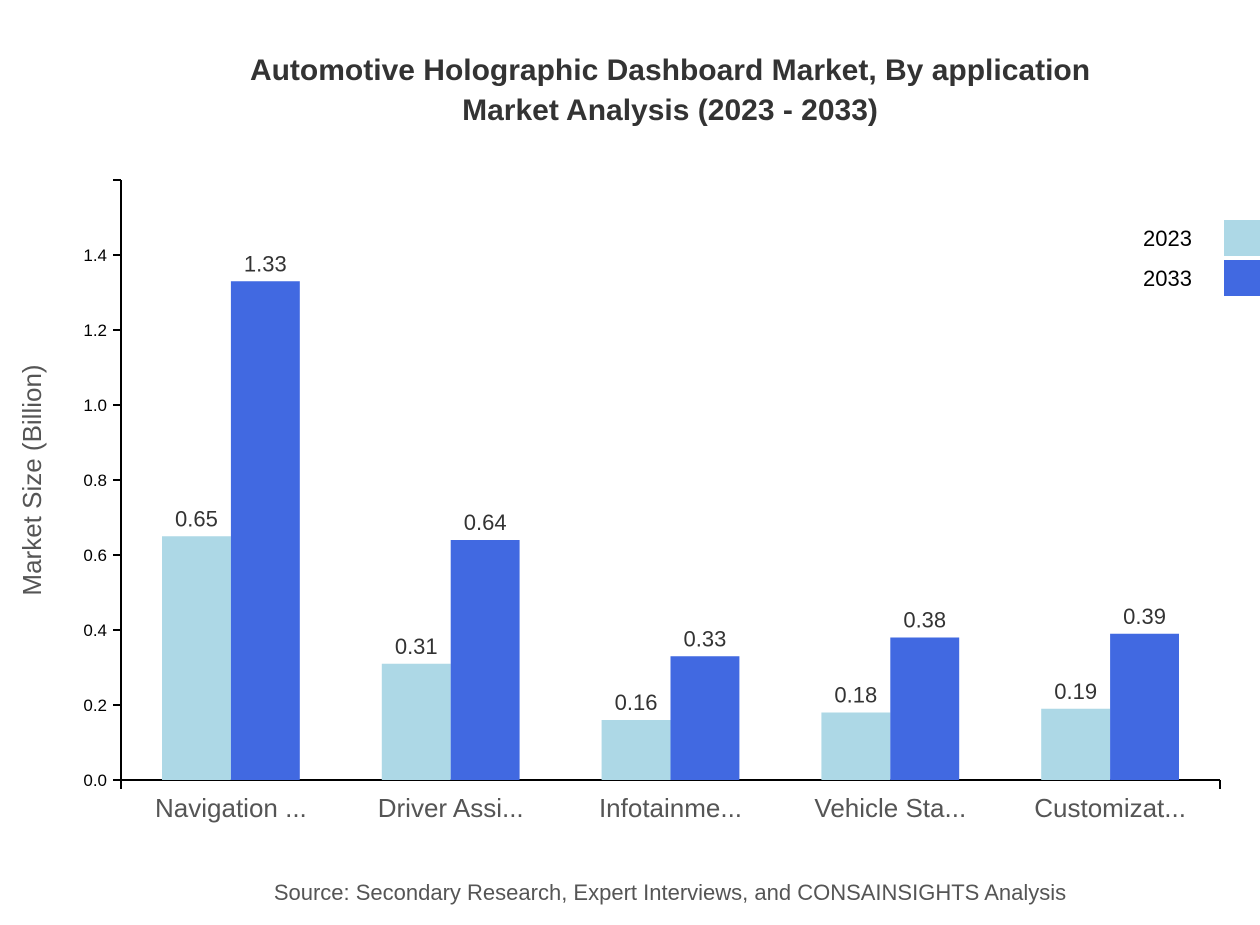 This screenshot has width=1260, height=925. Describe the element at coordinates (1075, 691) in the screenshot. I see `data-label: 0.19` at that location.